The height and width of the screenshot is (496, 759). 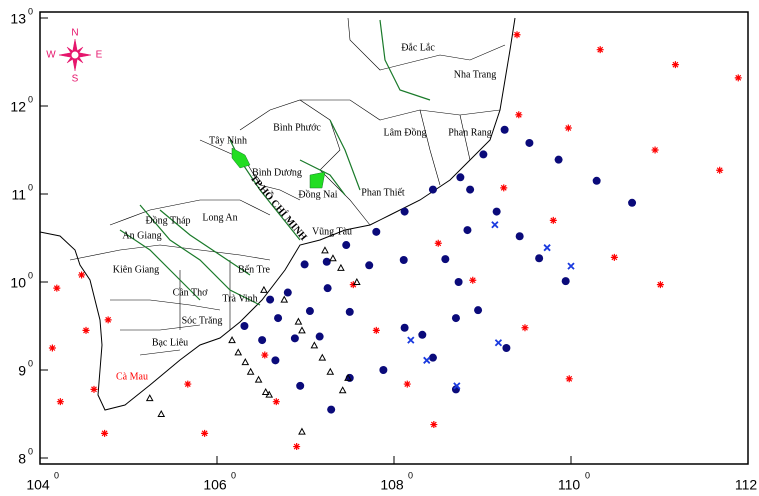 What do you see at coordinates (746, 485) in the screenshot?
I see `x-tick-label: 112` at bounding box center [746, 485].